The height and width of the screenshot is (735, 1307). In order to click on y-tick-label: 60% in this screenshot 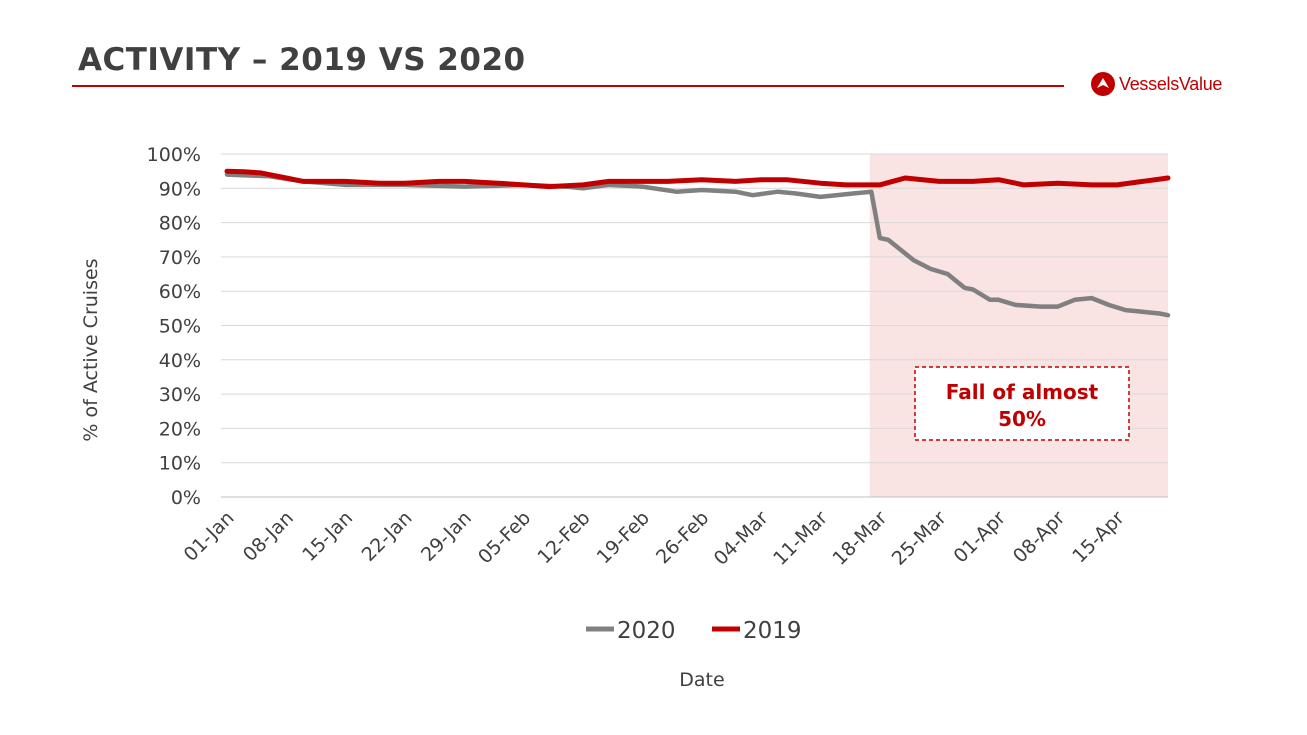, I will do `click(180, 292)`.